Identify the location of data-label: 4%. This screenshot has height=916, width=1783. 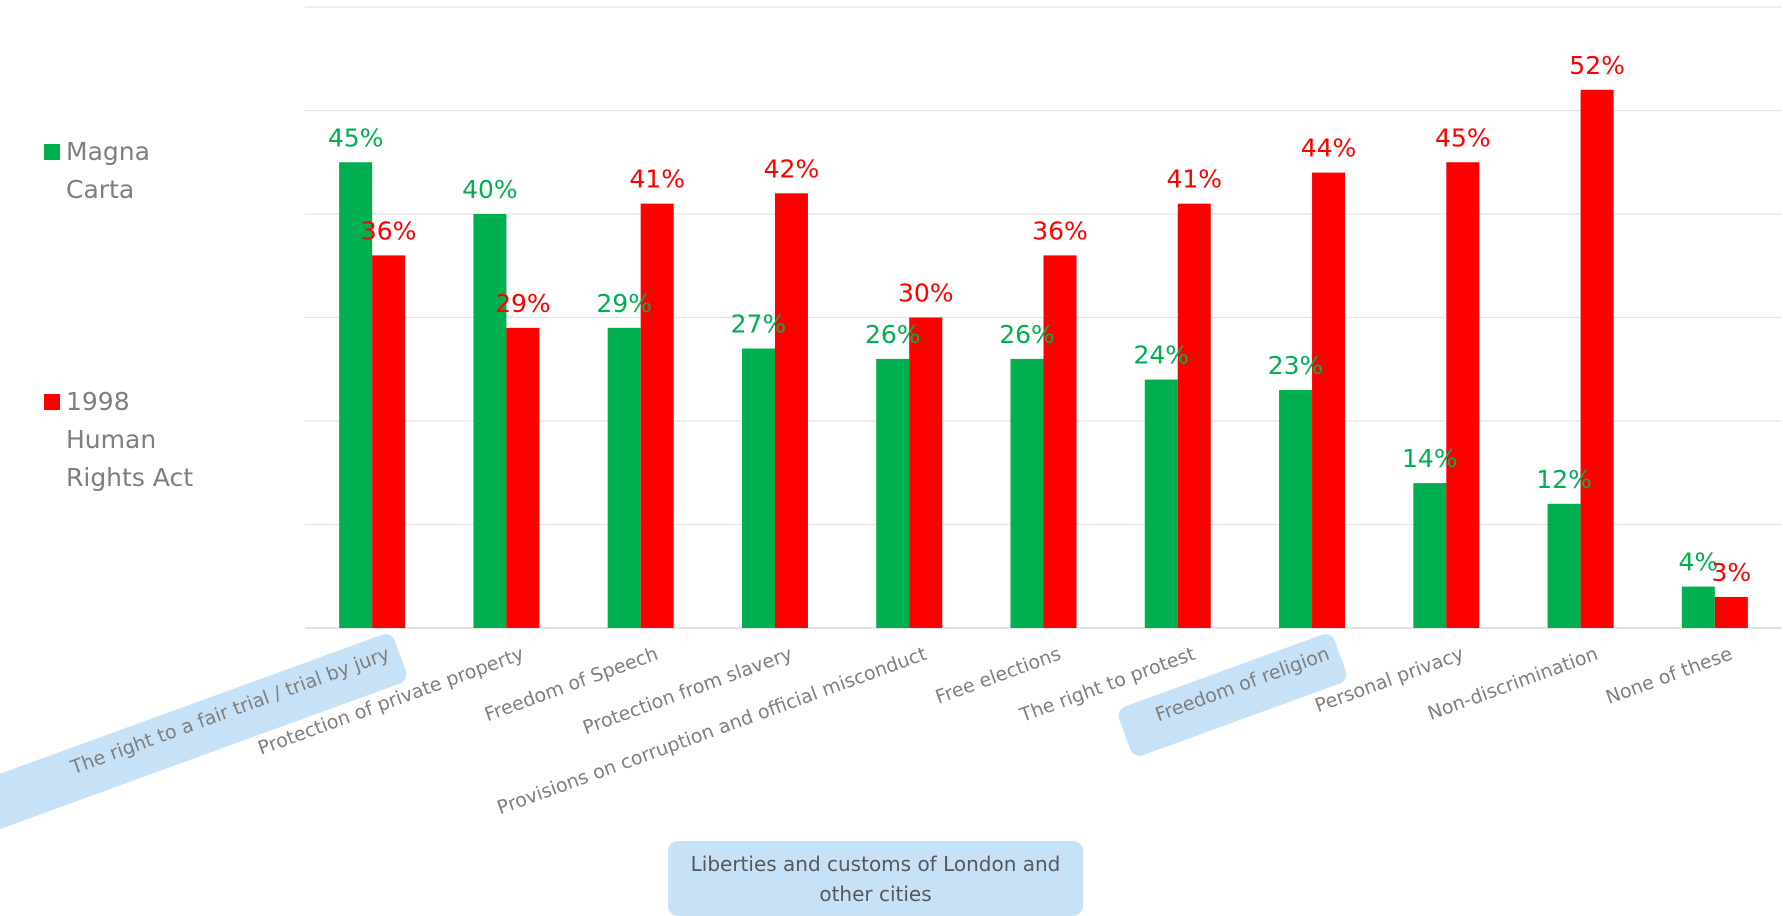
(1699, 562).